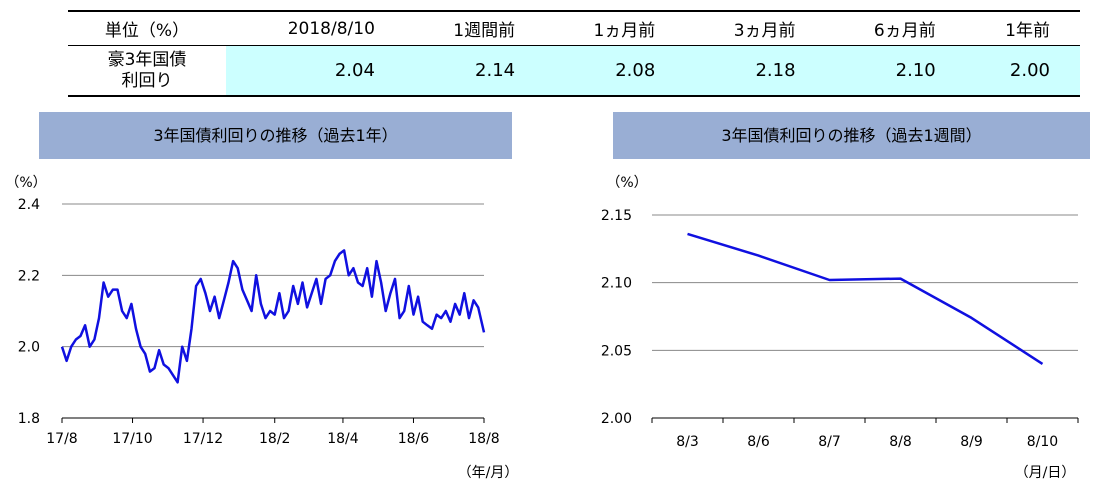 Image resolution: width=1095 pixels, height=493 pixels. Describe the element at coordinates (315, 71) in the screenshot. I see `value-current: 2.04` at that location.